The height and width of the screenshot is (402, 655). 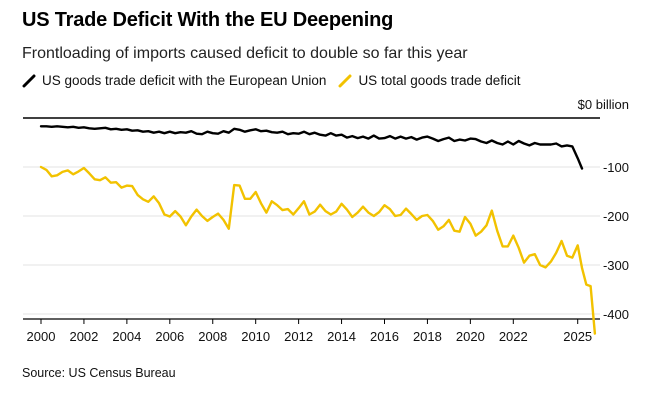 What do you see at coordinates (577, 336) in the screenshot?
I see `x-tick-label: 2025` at bounding box center [577, 336].